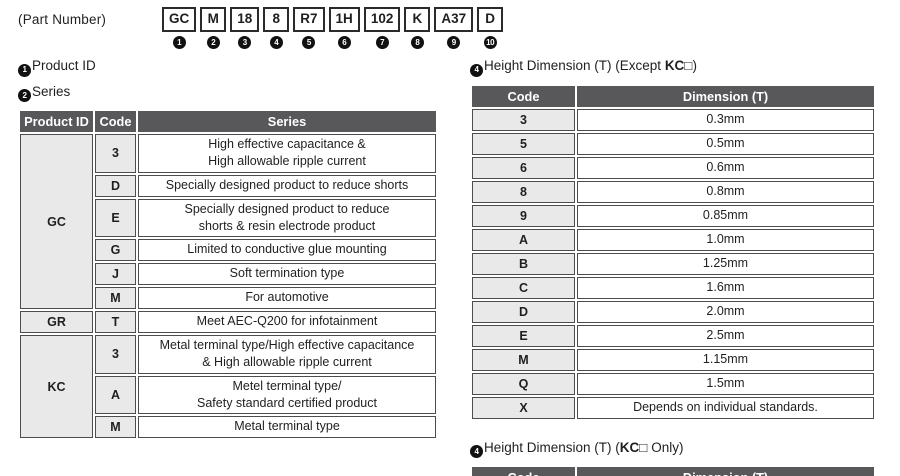 The height and width of the screenshot is (476, 900). I want to click on series-desc-cell: Limited to conductive glue mounting, so click(287, 250).